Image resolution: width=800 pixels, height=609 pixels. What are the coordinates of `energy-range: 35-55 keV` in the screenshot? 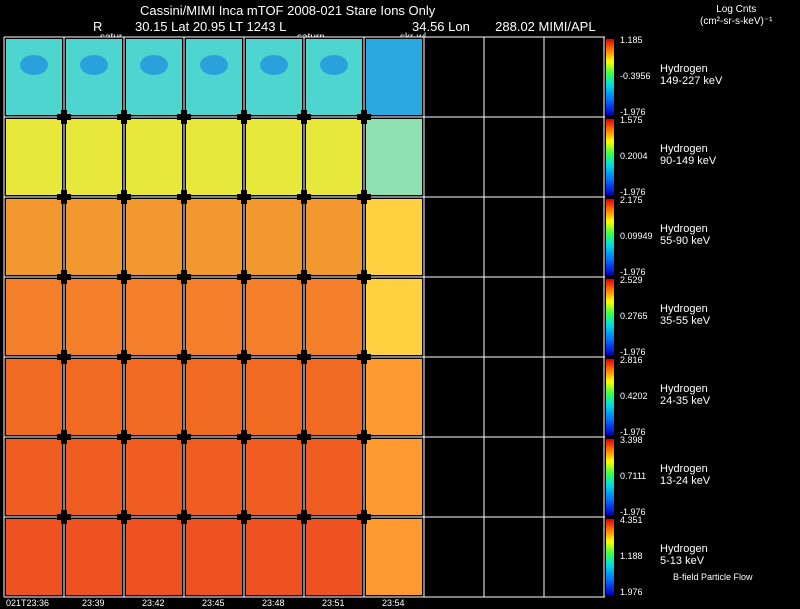 It's located at (685, 321).